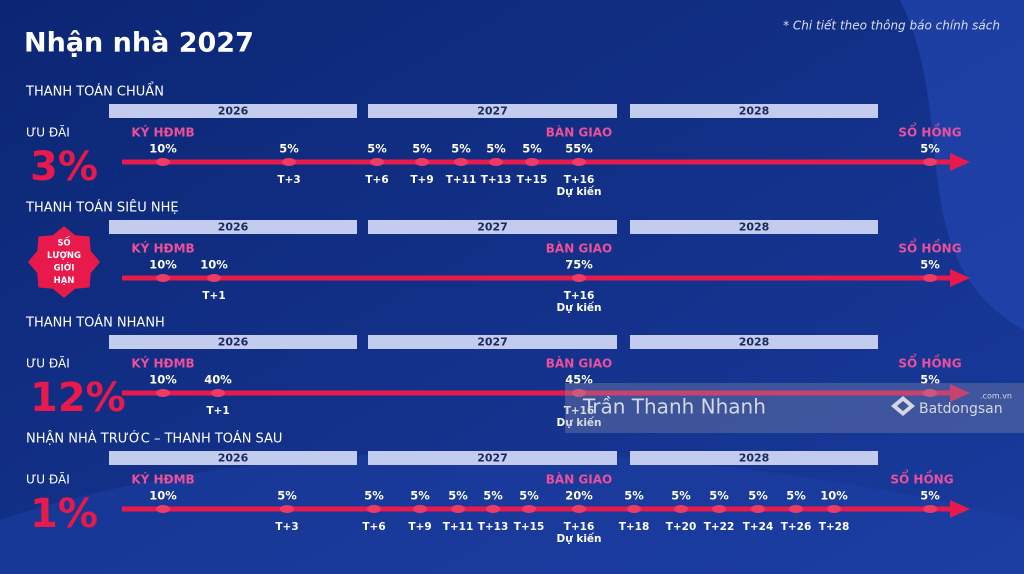 This screenshot has width=1024, height=574. I want to click on point-time: T+6, so click(376, 180).